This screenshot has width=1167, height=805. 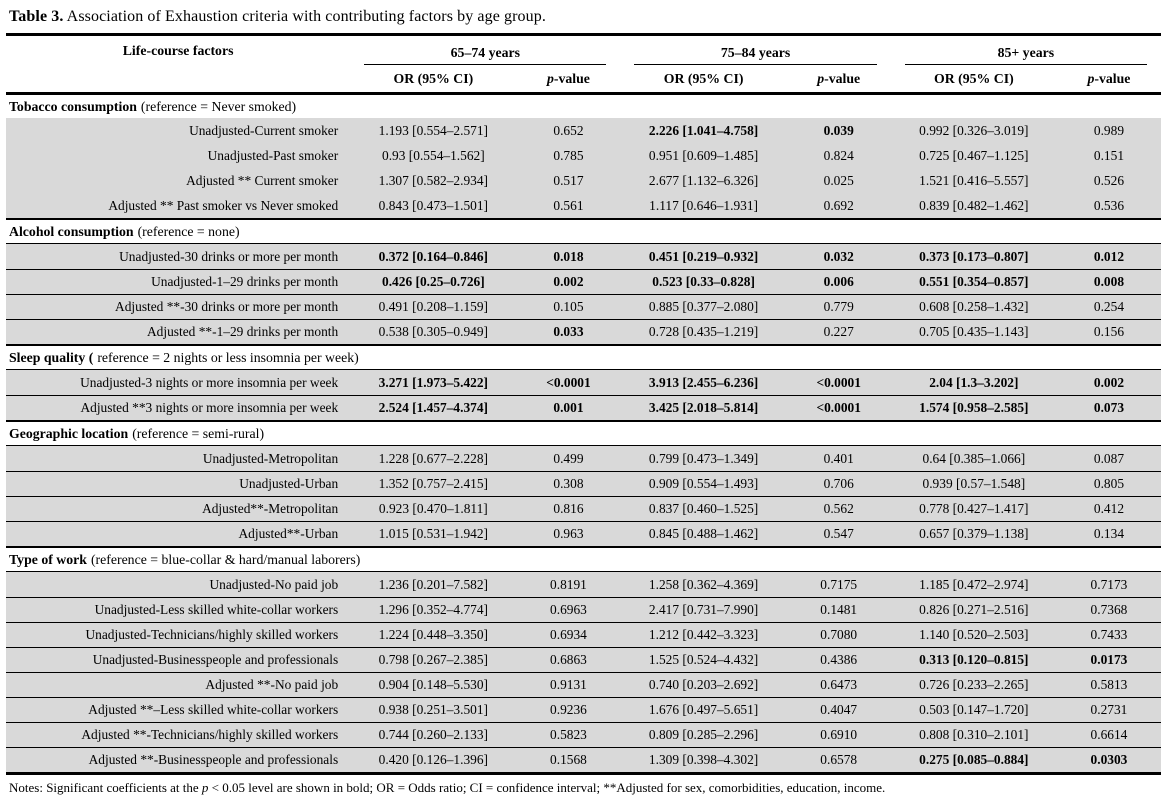 What do you see at coordinates (1109, 331) in the screenshot?
I see `p-value-cell: 0.156` at bounding box center [1109, 331].